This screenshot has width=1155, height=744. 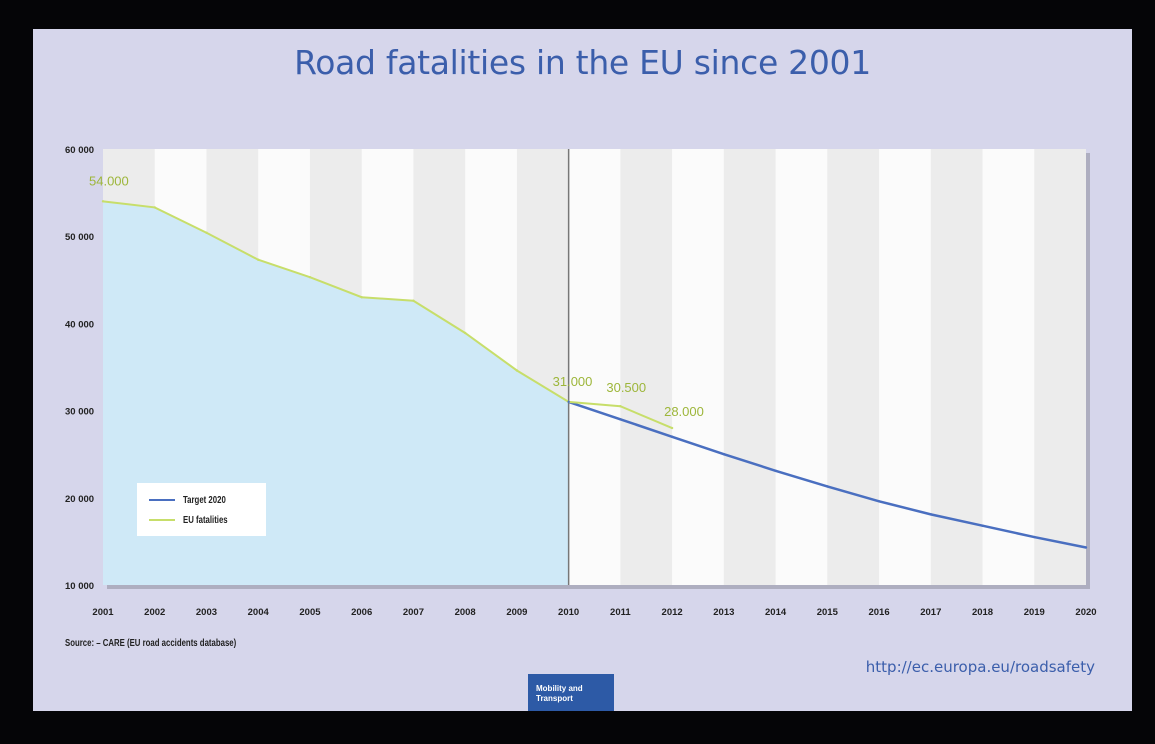 What do you see at coordinates (103, 612) in the screenshot?
I see `x-tick-label: 2001` at bounding box center [103, 612].